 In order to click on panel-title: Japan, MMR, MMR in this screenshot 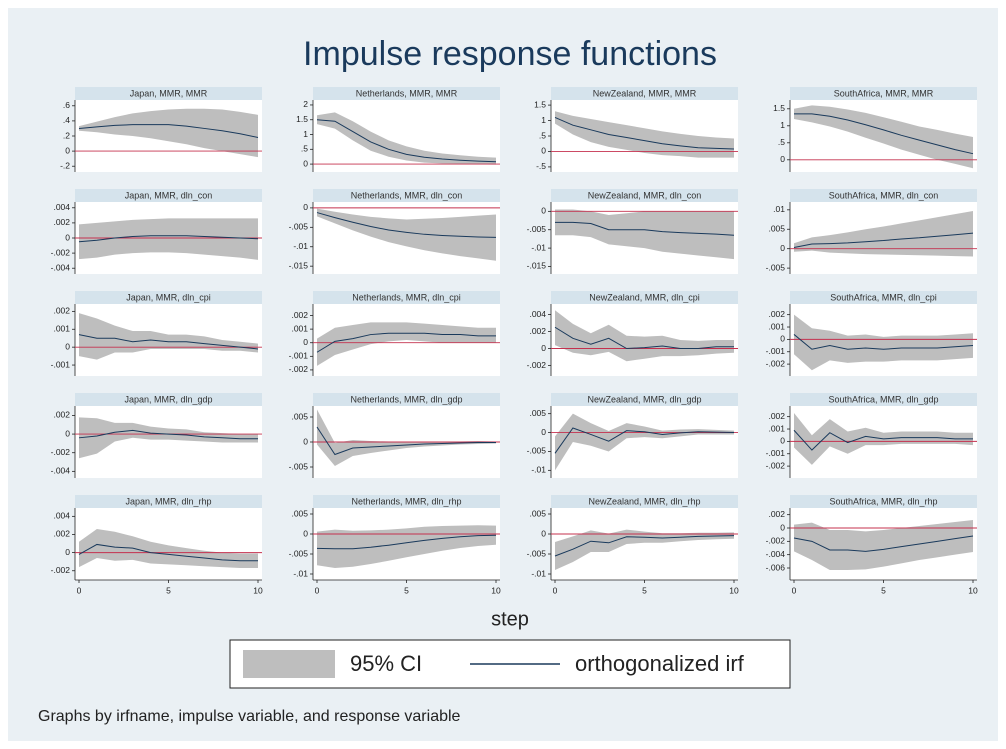, I will do `click(169, 93)`.